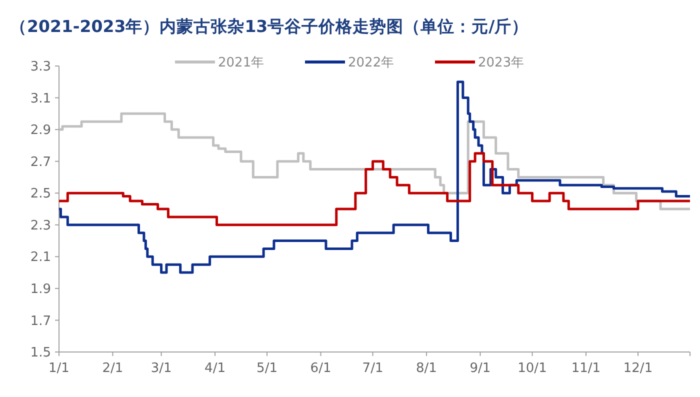 This screenshot has height=397, width=700. I want to click on y-tick-label: 2.5, so click(40, 194).